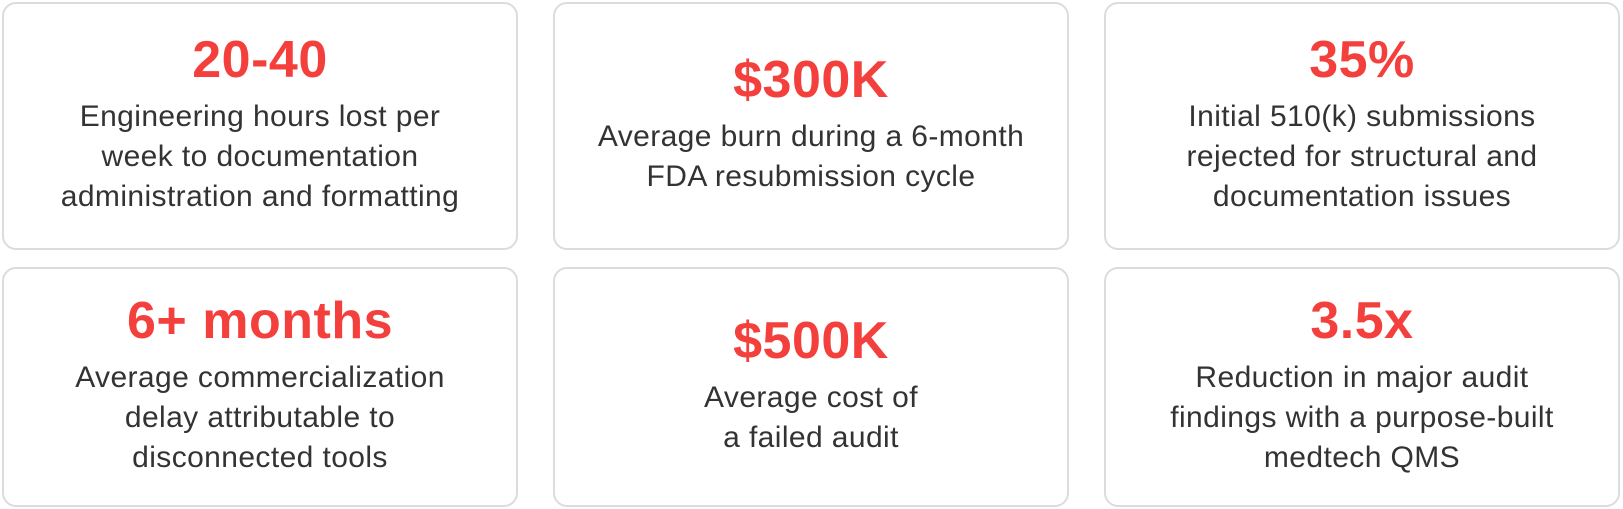 This screenshot has width=1623, height=509. I want to click on stat-description-line: a failed audit, so click(811, 437).